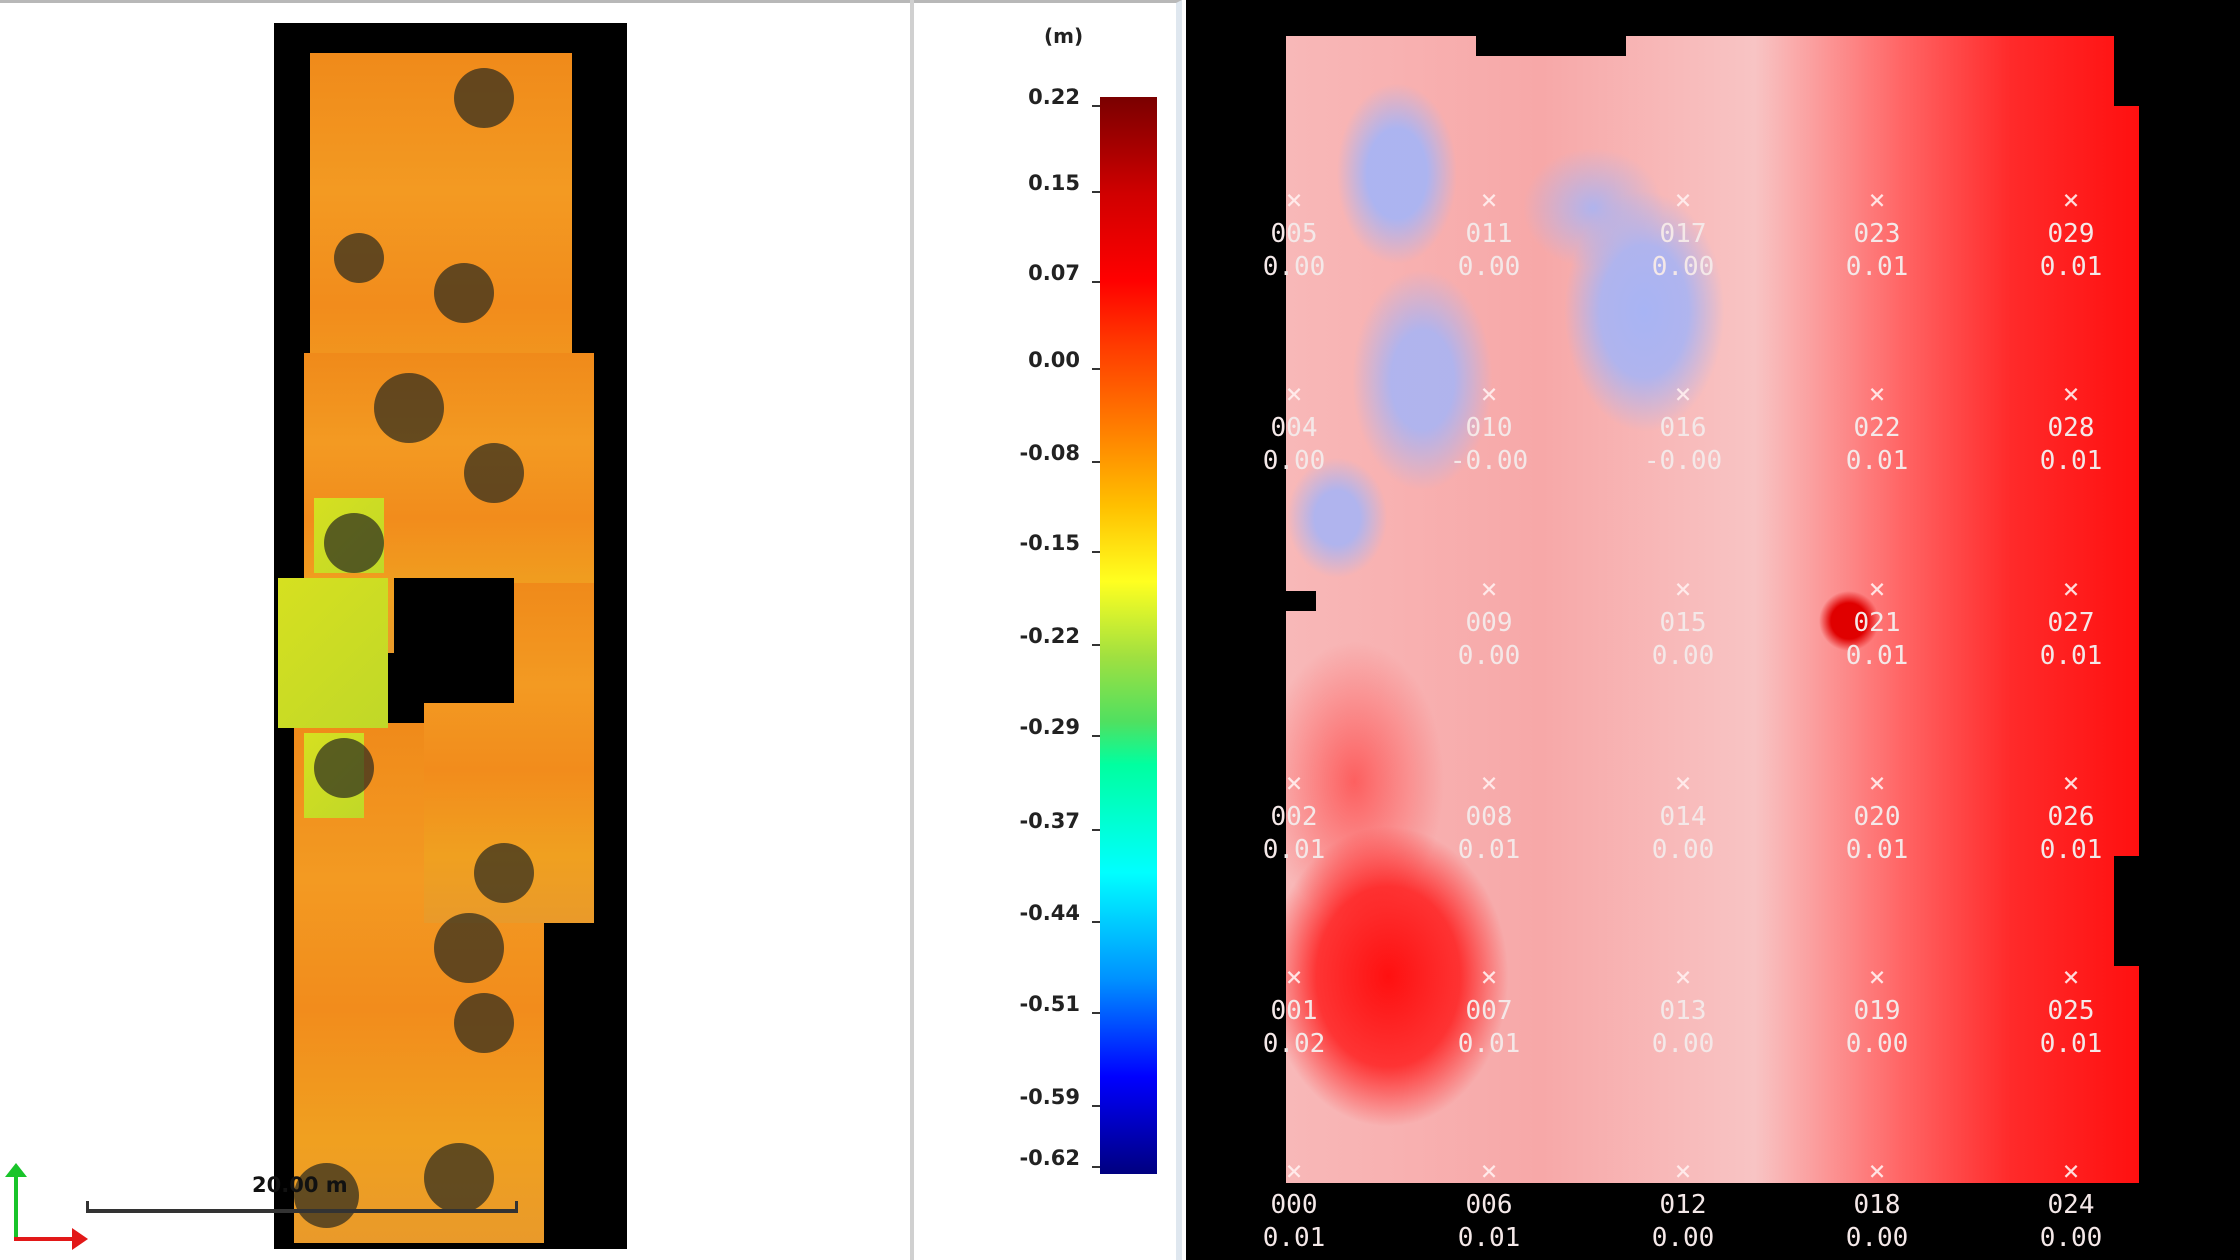 The width and height of the screenshot is (2240, 1260). What do you see at coordinates (1054, 360) in the screenshot?
I see `legend-tick-label: 0.00` at bounding box center [1054, 360].